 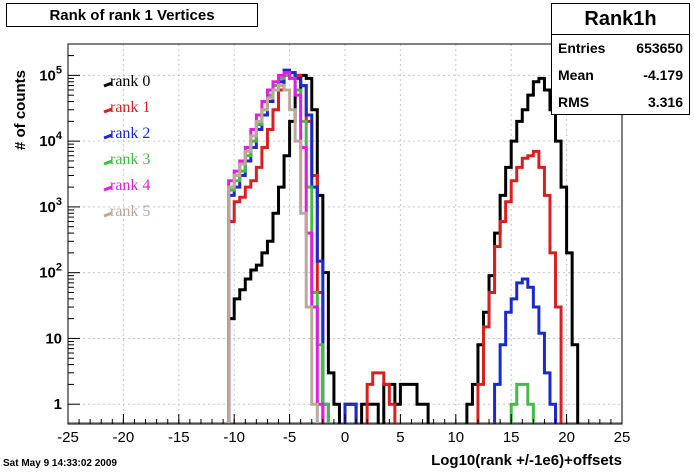 What do you see at coordinates (620, 77) in the screenshot?
I see `stat-row-mean: Mean -4.179` at bounding box center [620, 77].